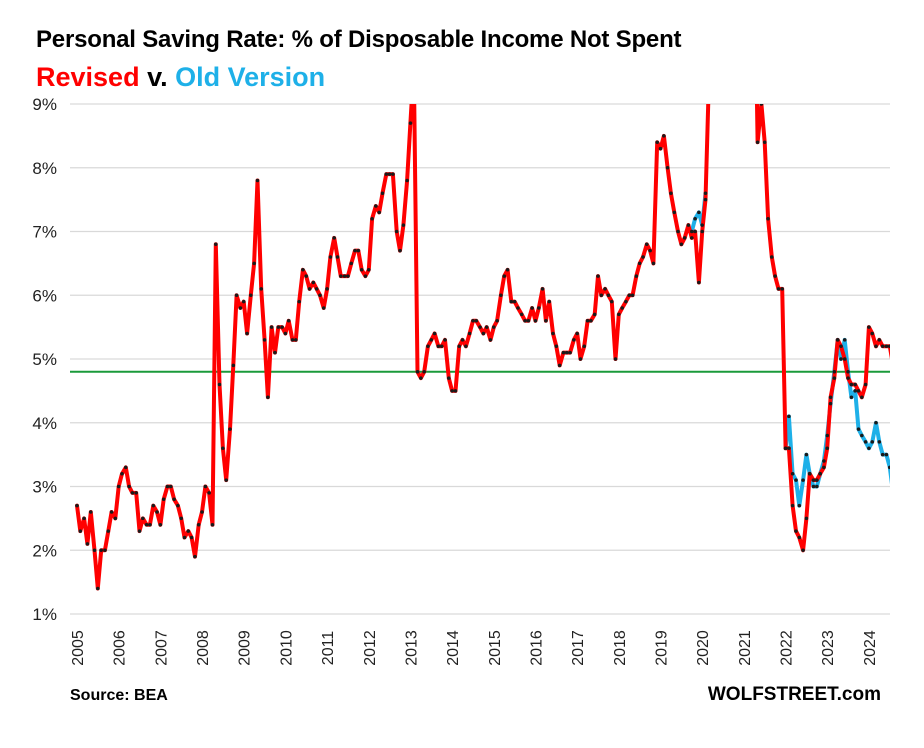 The image size is (924, 748). I want to click on x-tick-label: 2008, so click(203, 648).